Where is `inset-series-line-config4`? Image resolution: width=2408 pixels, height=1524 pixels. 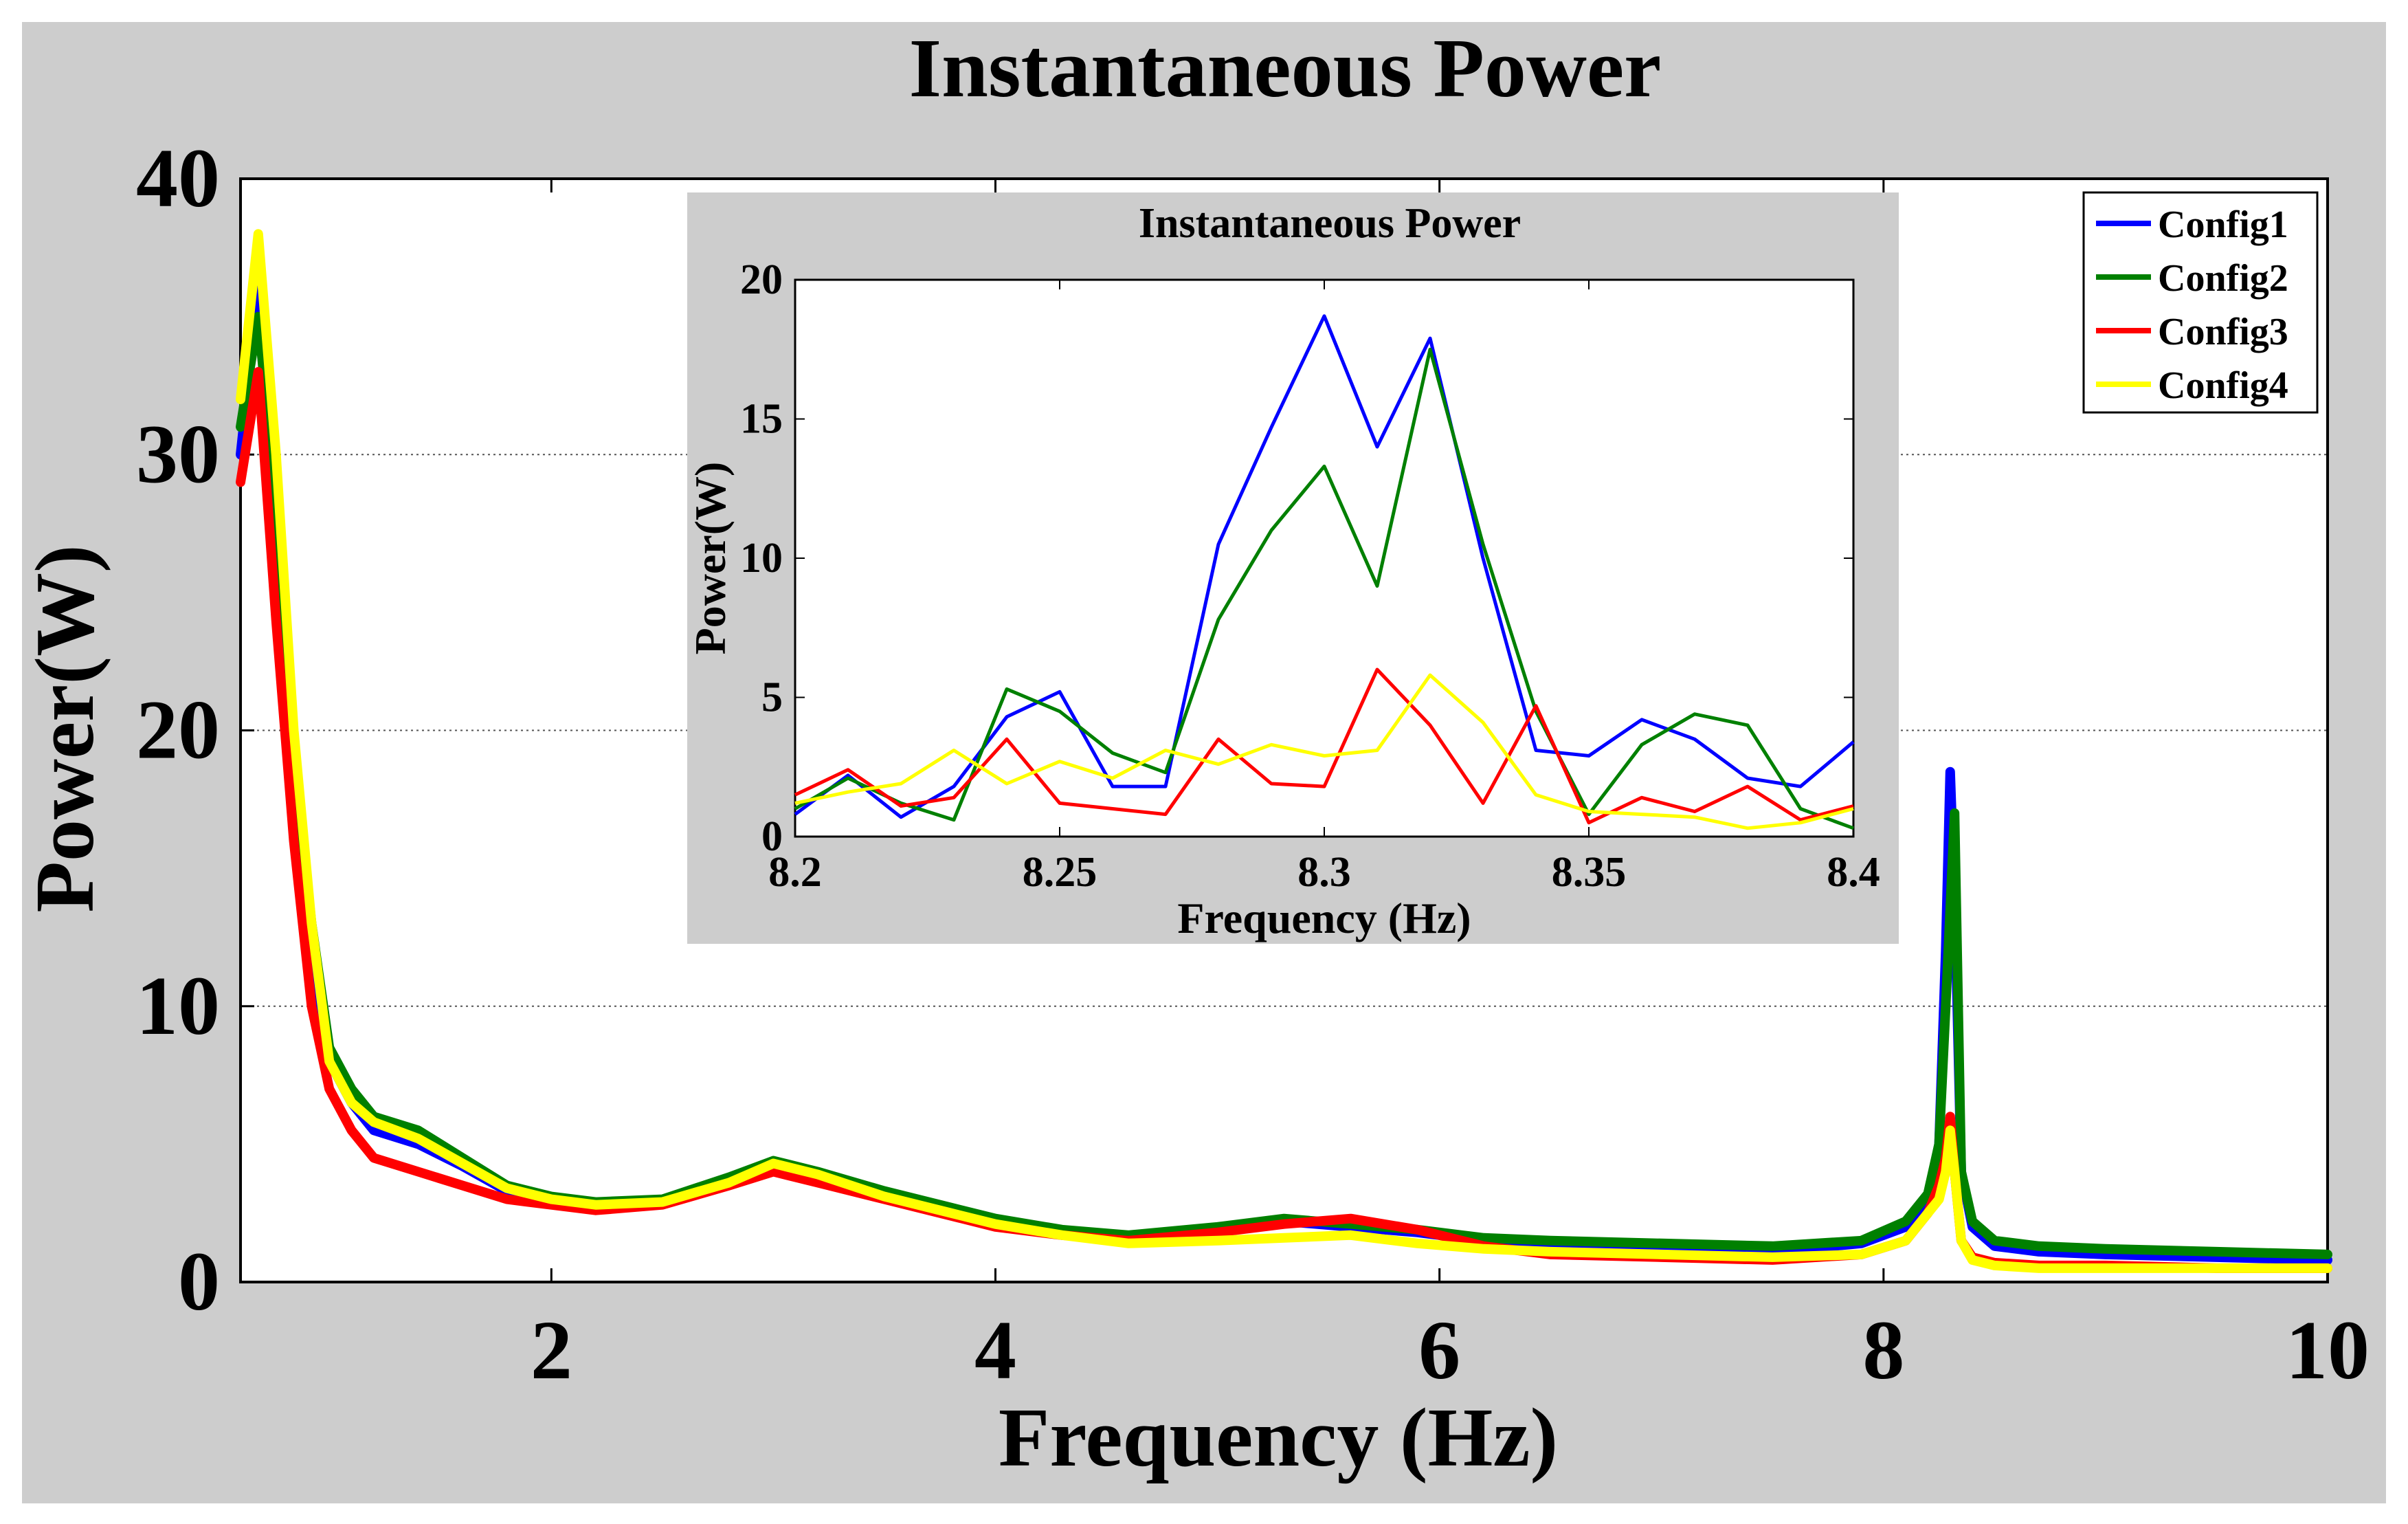
inset-series-line-config4 is located at coordinates (1324, 751).